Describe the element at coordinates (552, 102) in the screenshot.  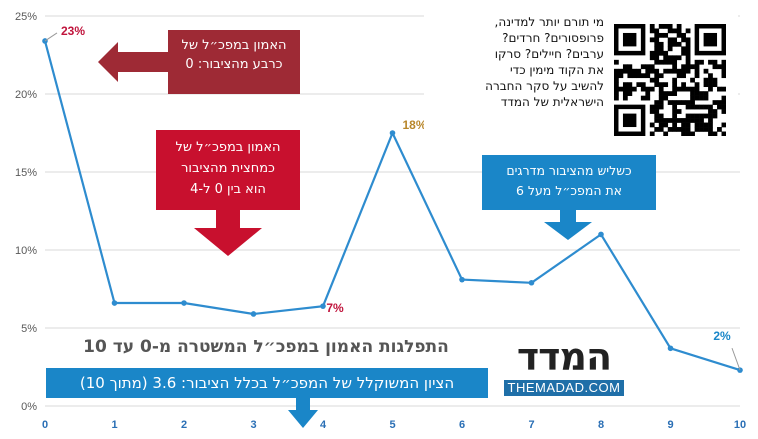
I see `qr-text-line: הישראלית של המדד` at that location.